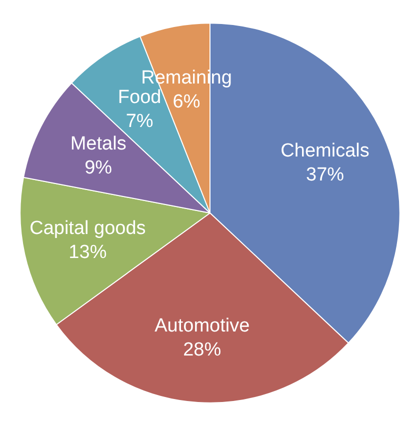 The image size is (420, 426). What do you see at coordinates (202, 350) in the screenshot?
I see `data-label: 28%` at bounding box center [202, 350].